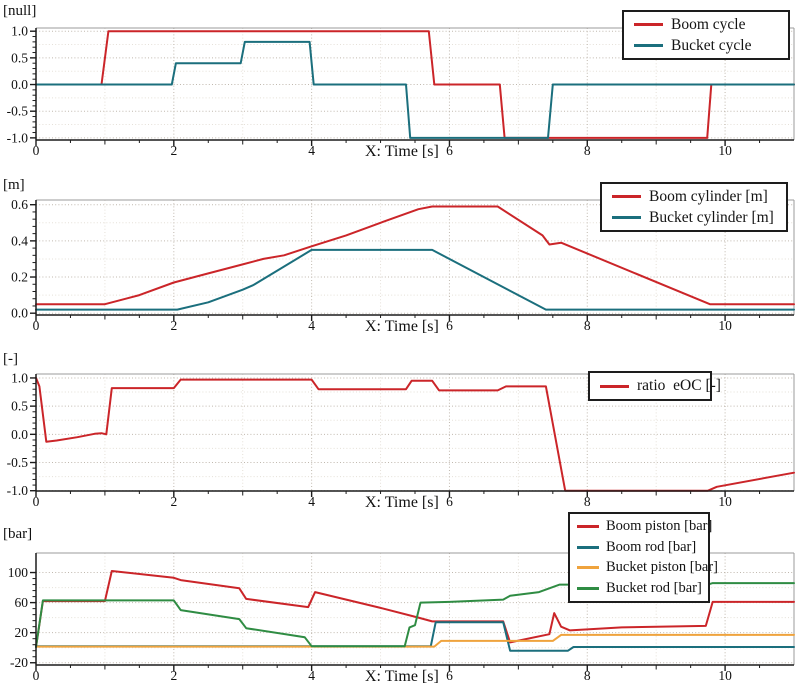 The width and height of the screenshot is (800, 697). Describe the element at coordinates (20, 11) in the screenshot. I see `y-unit-label-null: [null]` at that location.